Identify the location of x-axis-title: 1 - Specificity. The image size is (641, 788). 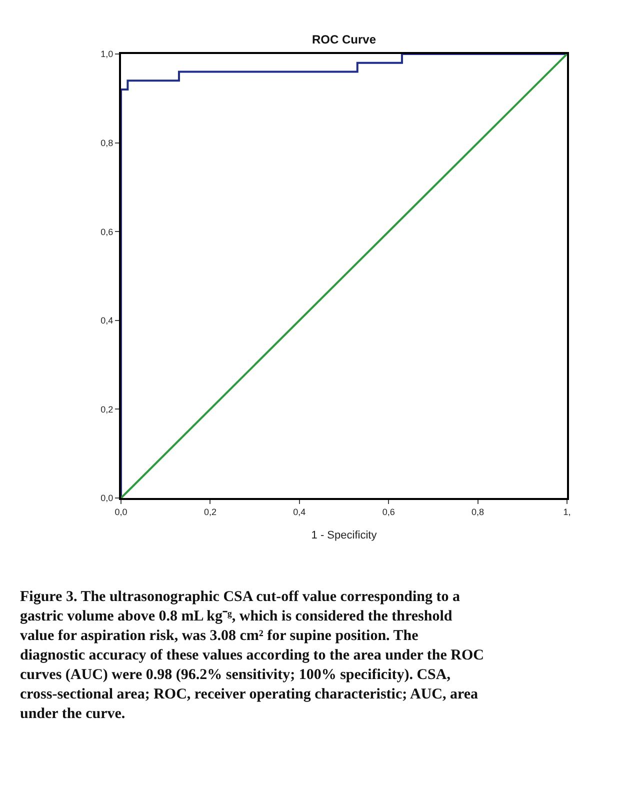
(344, 536).